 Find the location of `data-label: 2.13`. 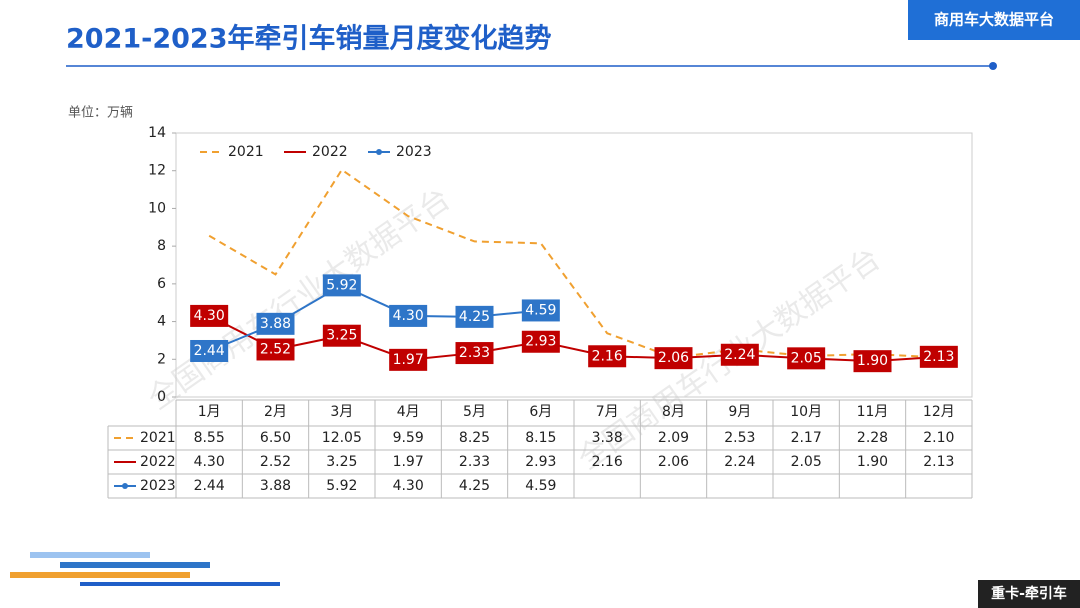

data-label: 2.13 is located at coordinates (938, 357).